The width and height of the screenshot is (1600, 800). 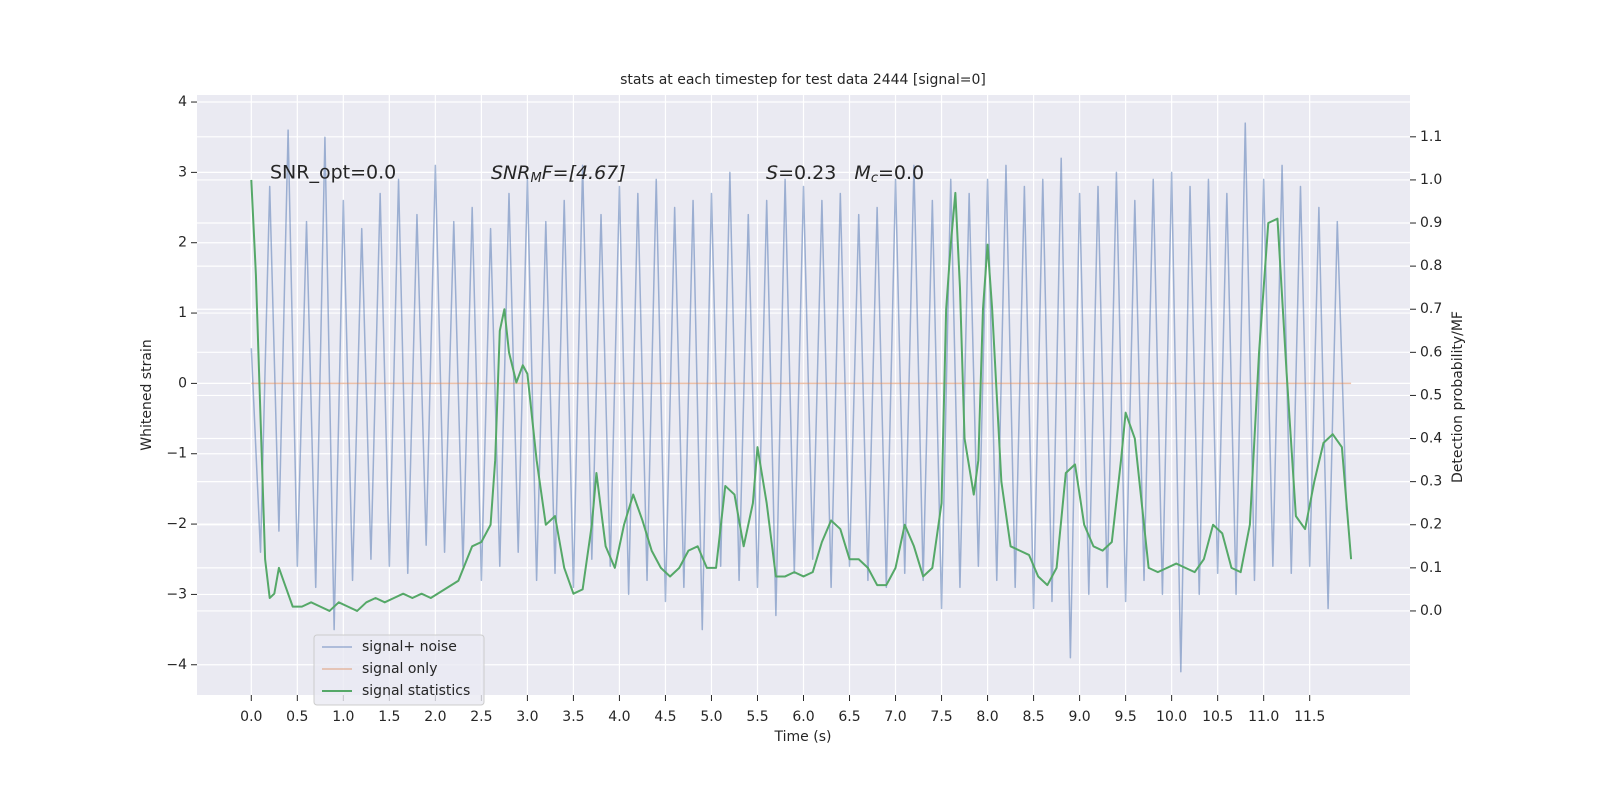 I want to click on x-tick-label: 2.5, so click(x=481, y=717).